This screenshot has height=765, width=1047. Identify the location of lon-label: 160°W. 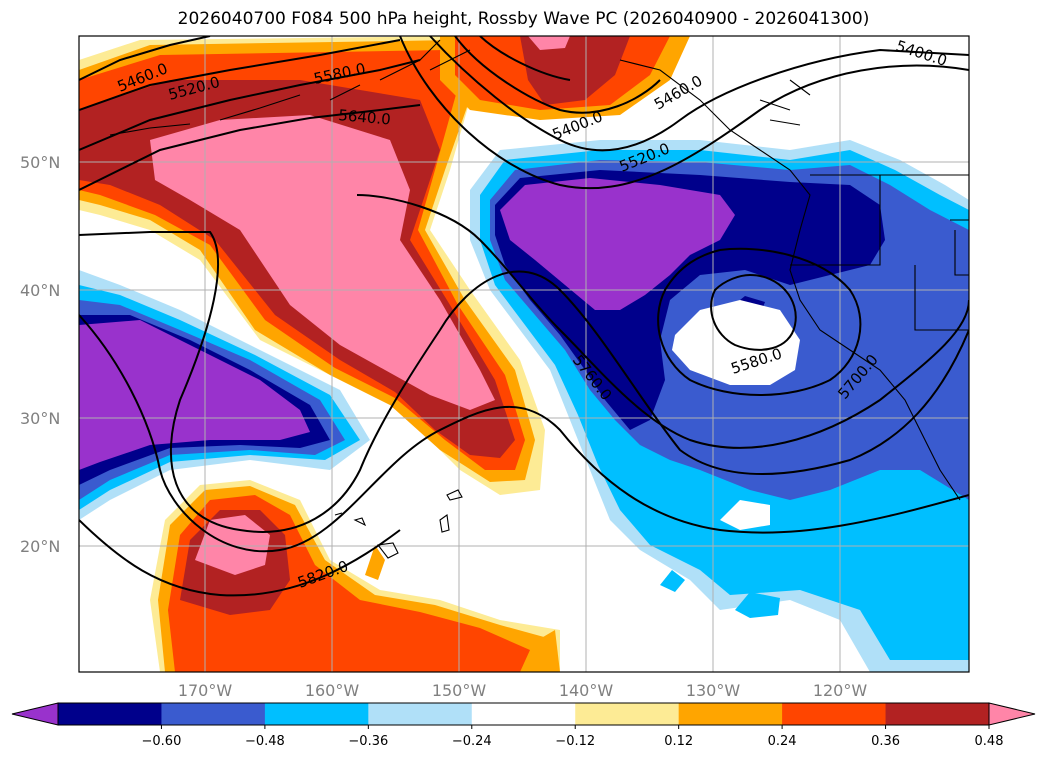
(332, 690).